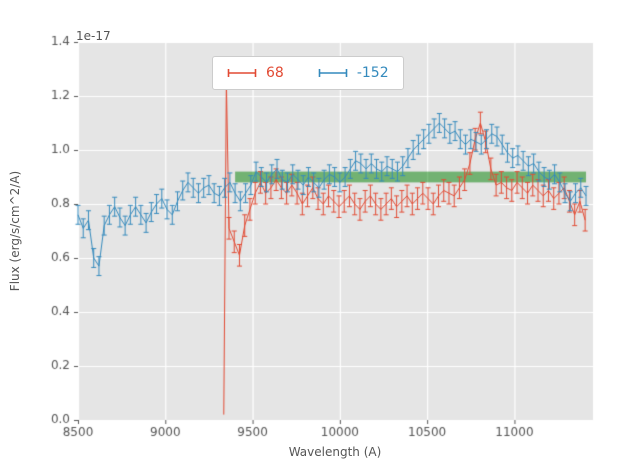  Describe the element at coordinates (93, 36) in the screenshot. I see `y-axis-offset-text: 1e-17` at that location.